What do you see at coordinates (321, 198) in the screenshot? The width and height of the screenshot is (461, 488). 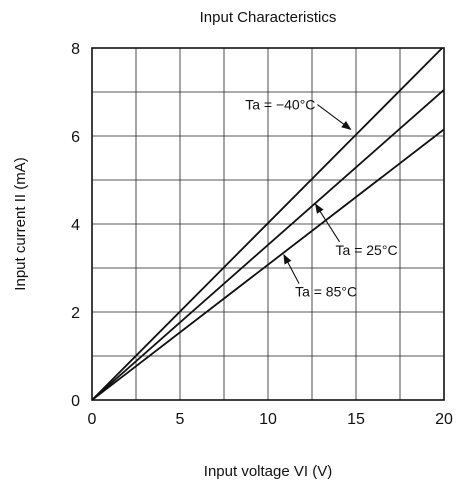 I see `annotations: Ta = −40°C Ta = 25°C Ta = 85°C` at bounding box center [321, 198].